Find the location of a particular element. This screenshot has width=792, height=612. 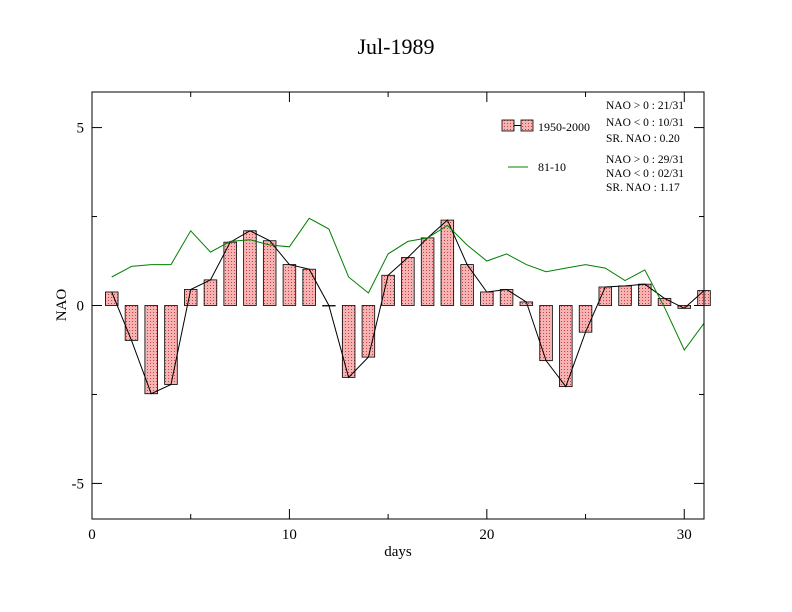

y-axis-label: NAO is located at coordinates (62, 305).